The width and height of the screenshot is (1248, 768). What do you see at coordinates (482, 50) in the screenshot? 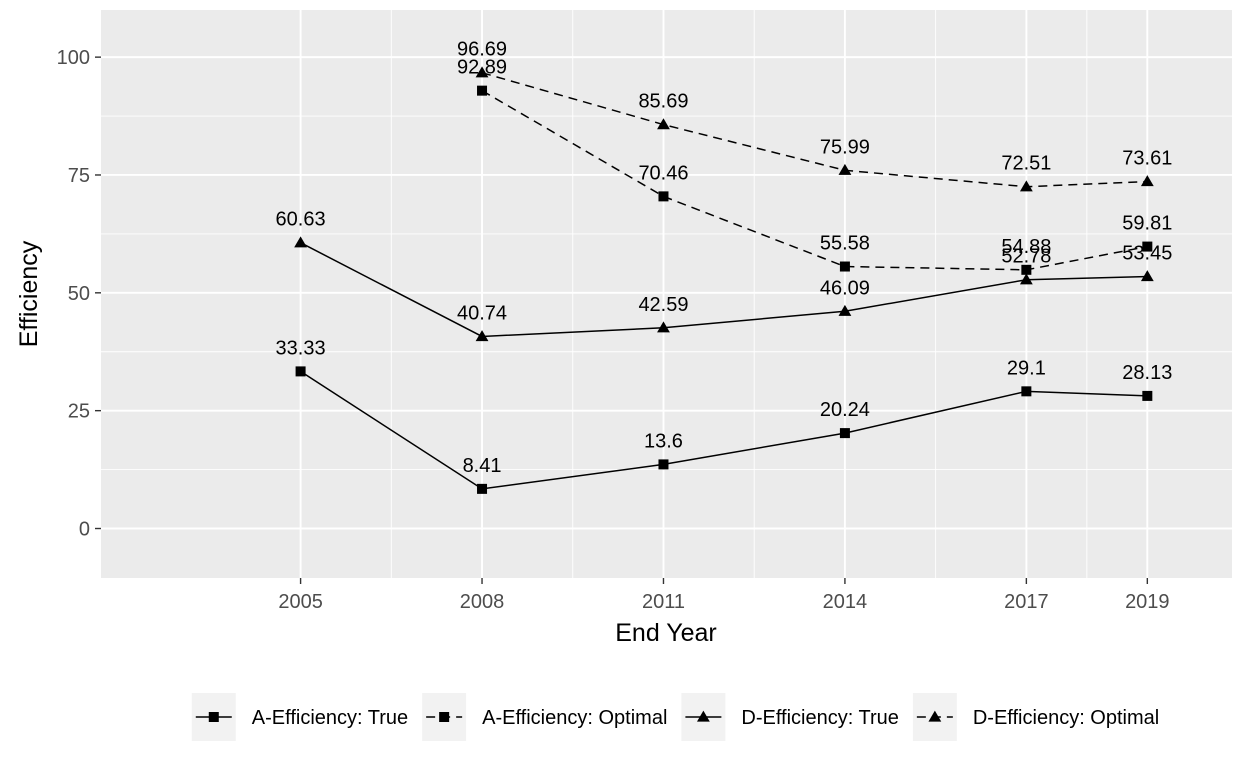
I see `data-label: 96.69` at bounding box center [482, 50].